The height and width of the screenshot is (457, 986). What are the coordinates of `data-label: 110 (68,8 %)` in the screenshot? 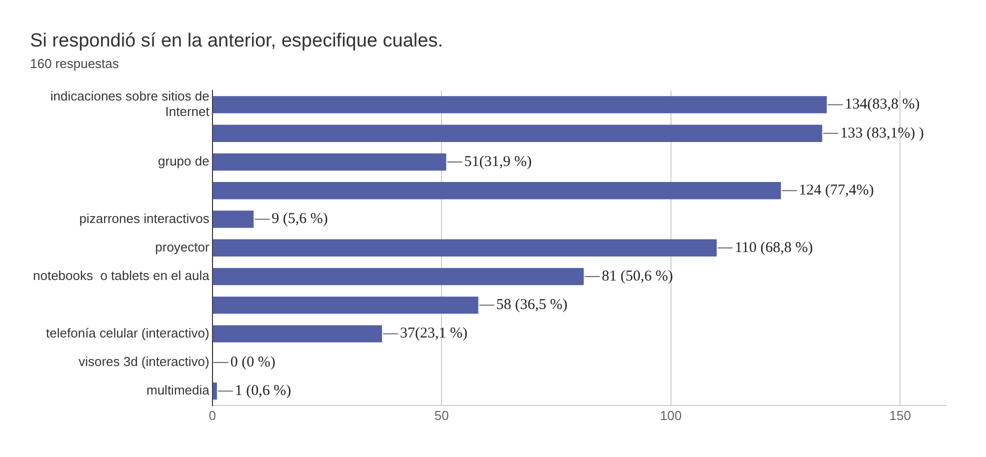 It's located at (773, 248).